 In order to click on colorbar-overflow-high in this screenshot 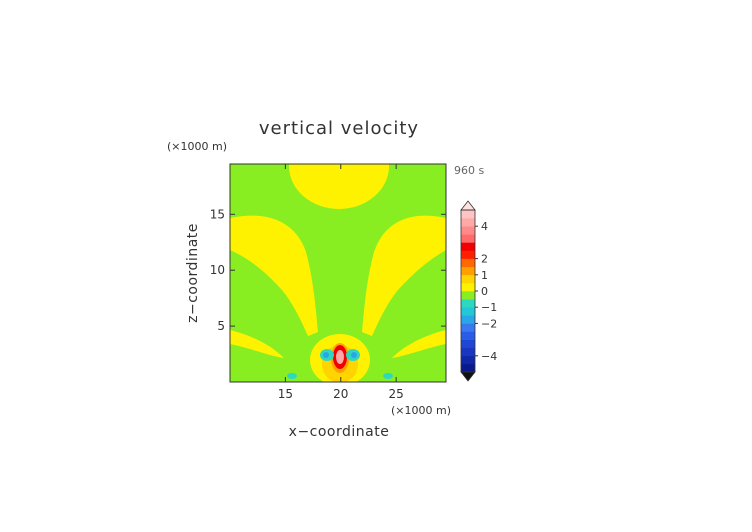, I will do `click(468, 205)`.